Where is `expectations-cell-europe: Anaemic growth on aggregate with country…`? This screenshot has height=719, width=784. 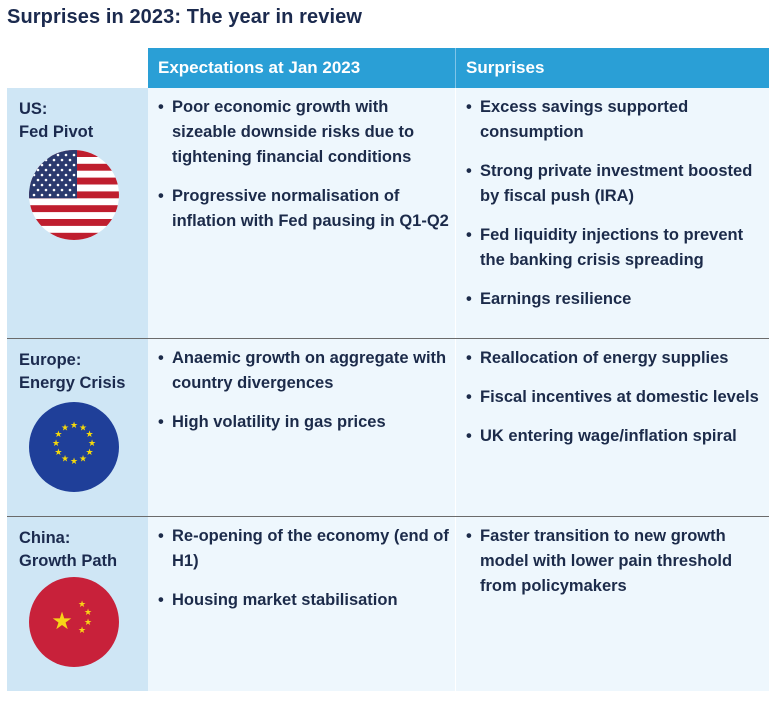 expectations-cell-europe: Anaemic growth on aggregate with country… is located at coordinates (301, 427).